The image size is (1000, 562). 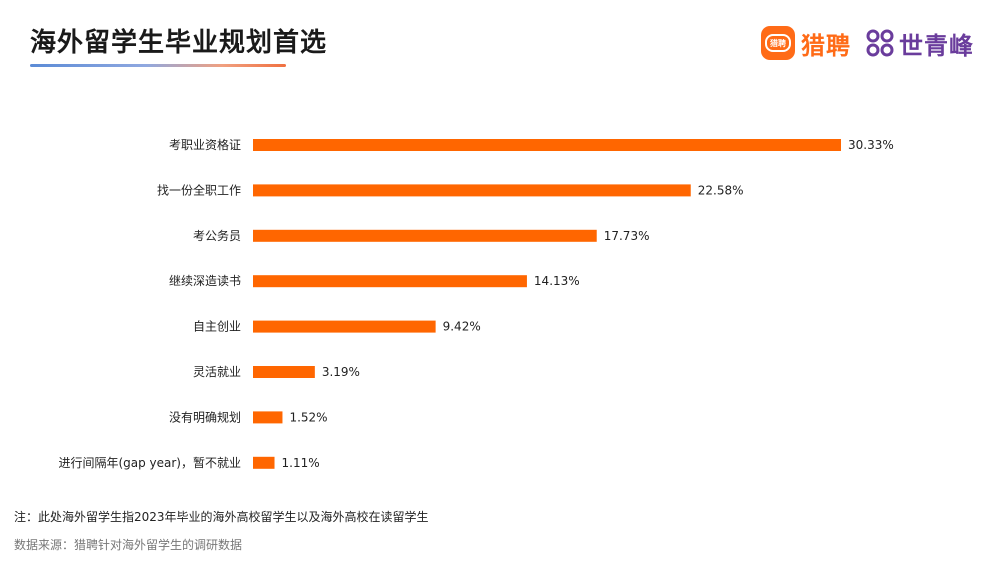 I want to click on value-label: 3.19%, so click(x=341, y=372).